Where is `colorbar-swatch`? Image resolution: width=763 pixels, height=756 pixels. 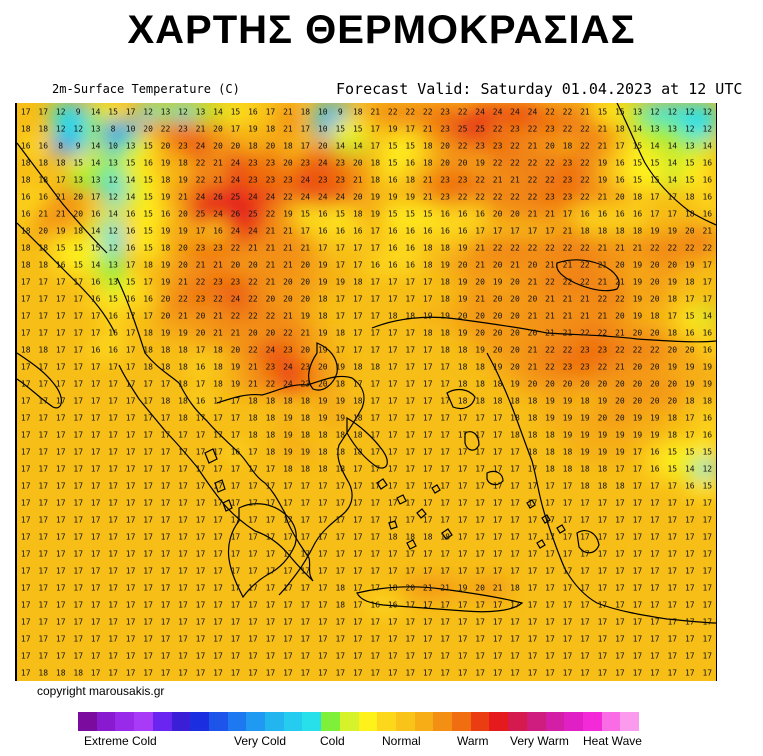
colorbar-swatch is located at coordinates (630, 721).